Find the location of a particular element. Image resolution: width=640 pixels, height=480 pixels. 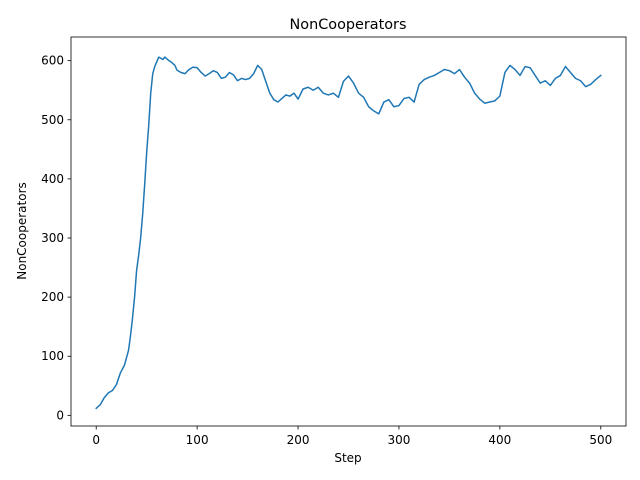

y-axis-ticks: 0 100 200 300 400 500 600 is located at coordinates (56, 238).